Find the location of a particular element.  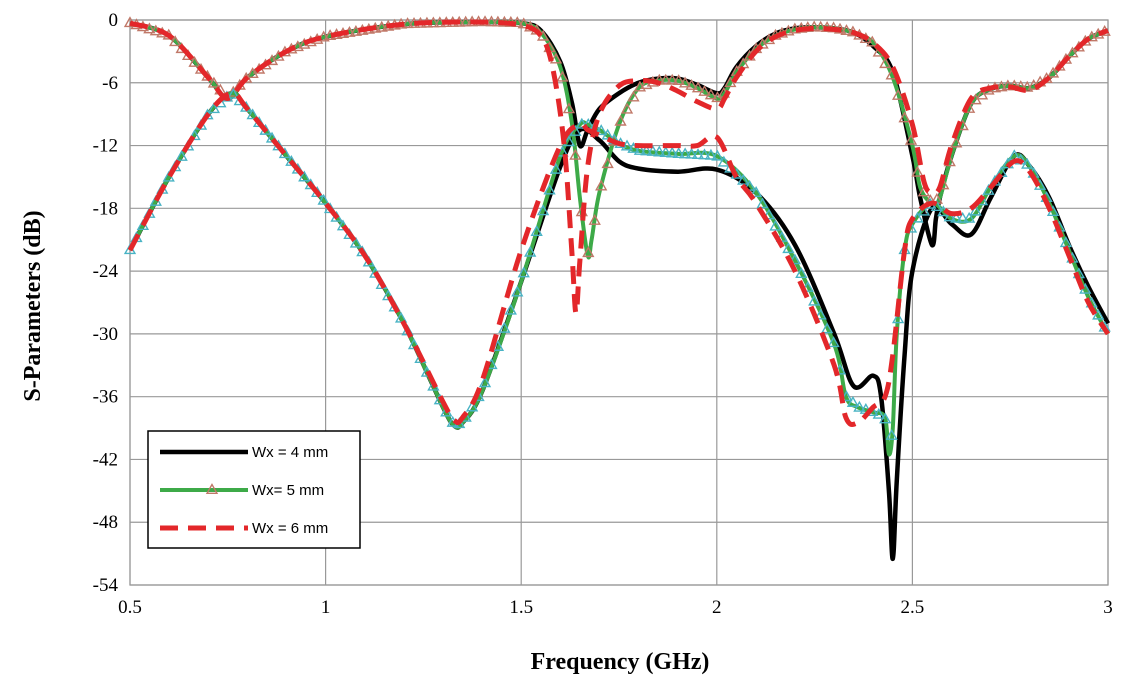

legend-item-wx4: Wx = 4 mm is located at coordinates (244, 452).